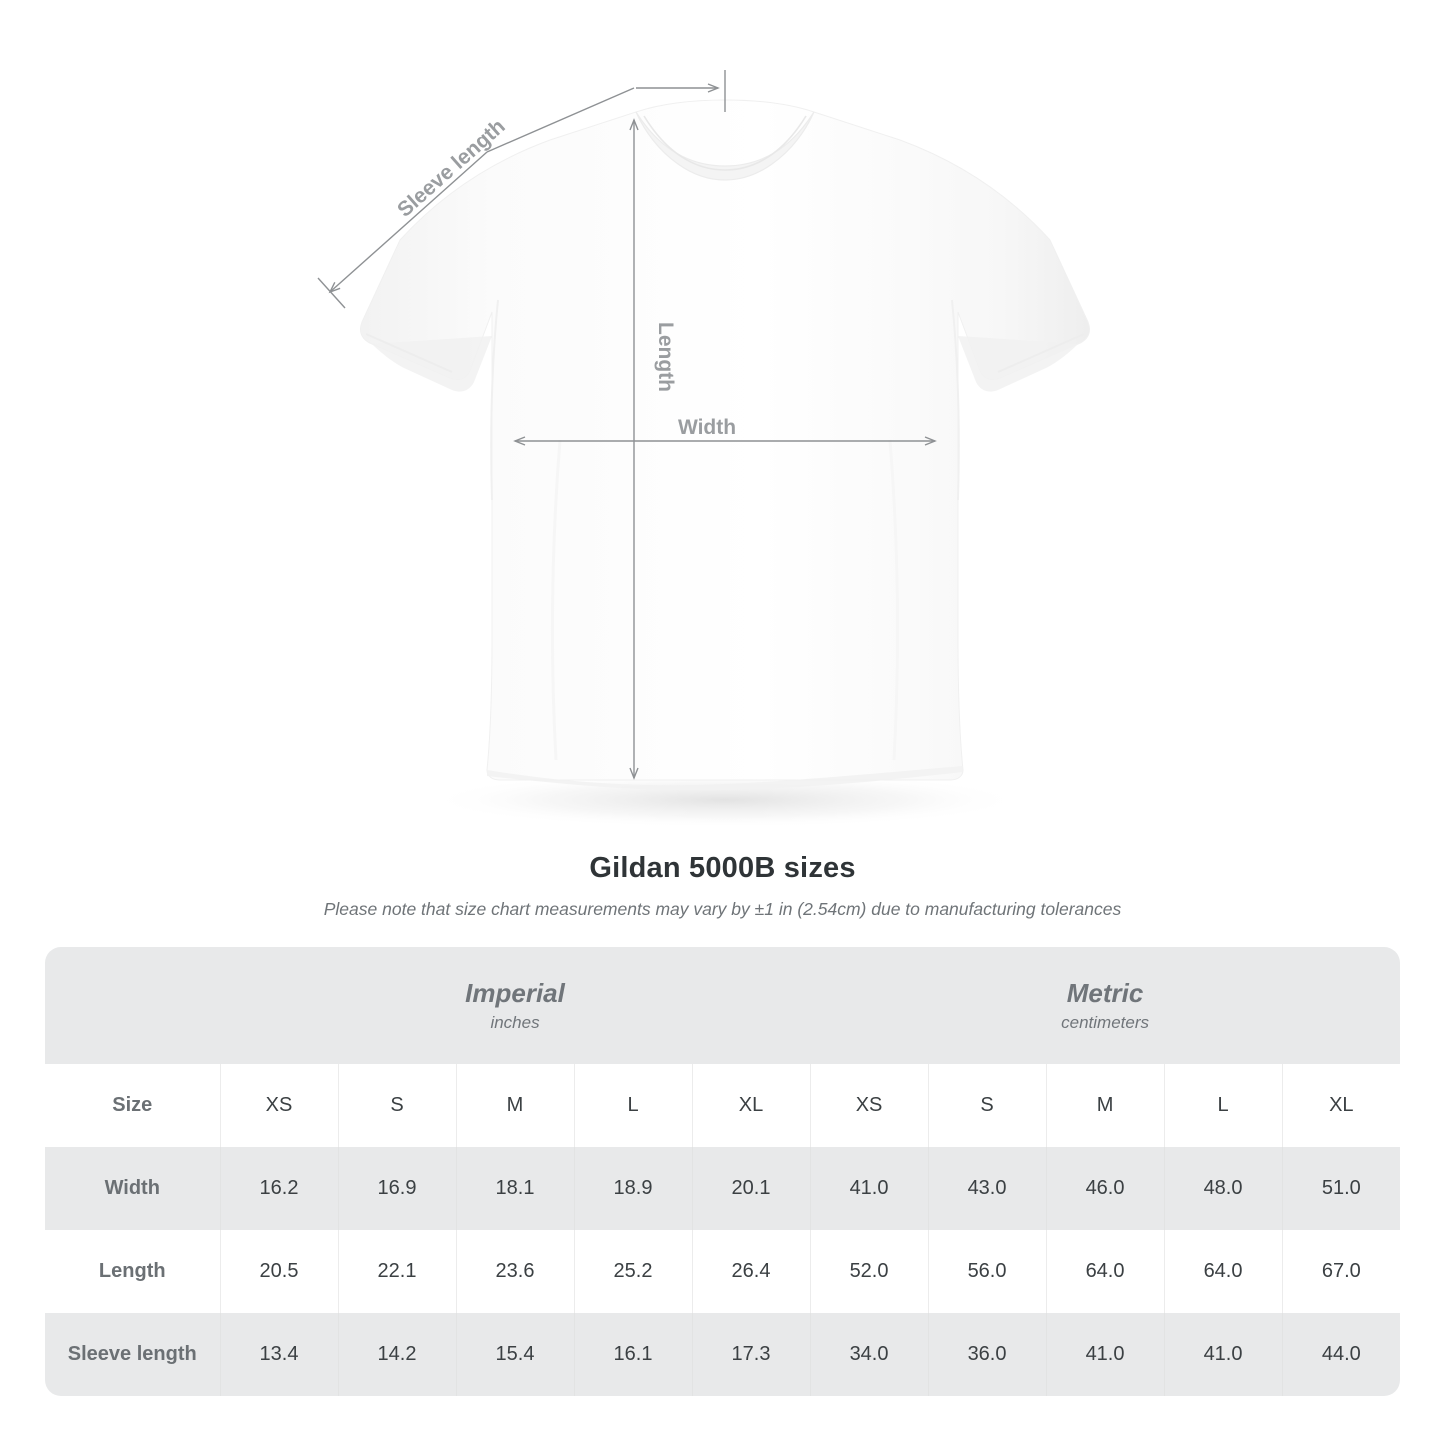 The height and width of the screenshot is (1445, 1445). I want to click on row-label-length: Length, so click(132, 1271).